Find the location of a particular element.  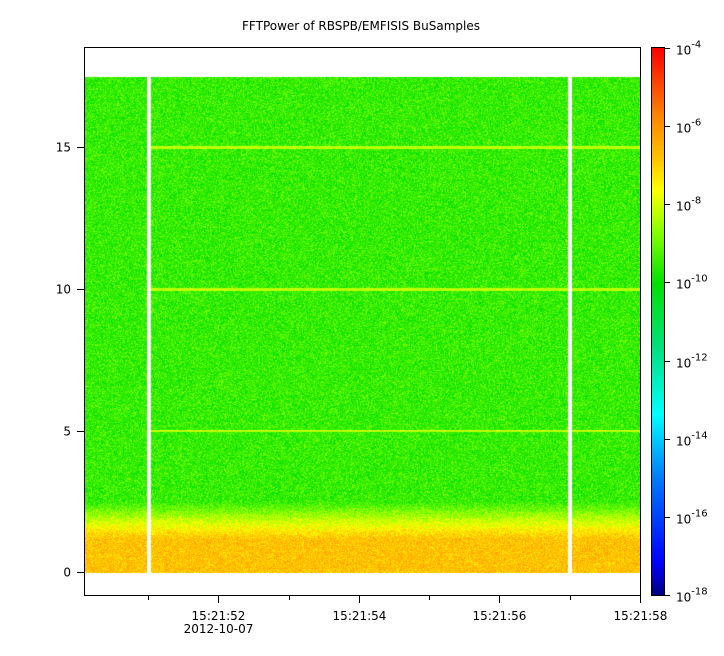

x-tick-date-label: 2012-10-07 is located at coordinates (219, 629).